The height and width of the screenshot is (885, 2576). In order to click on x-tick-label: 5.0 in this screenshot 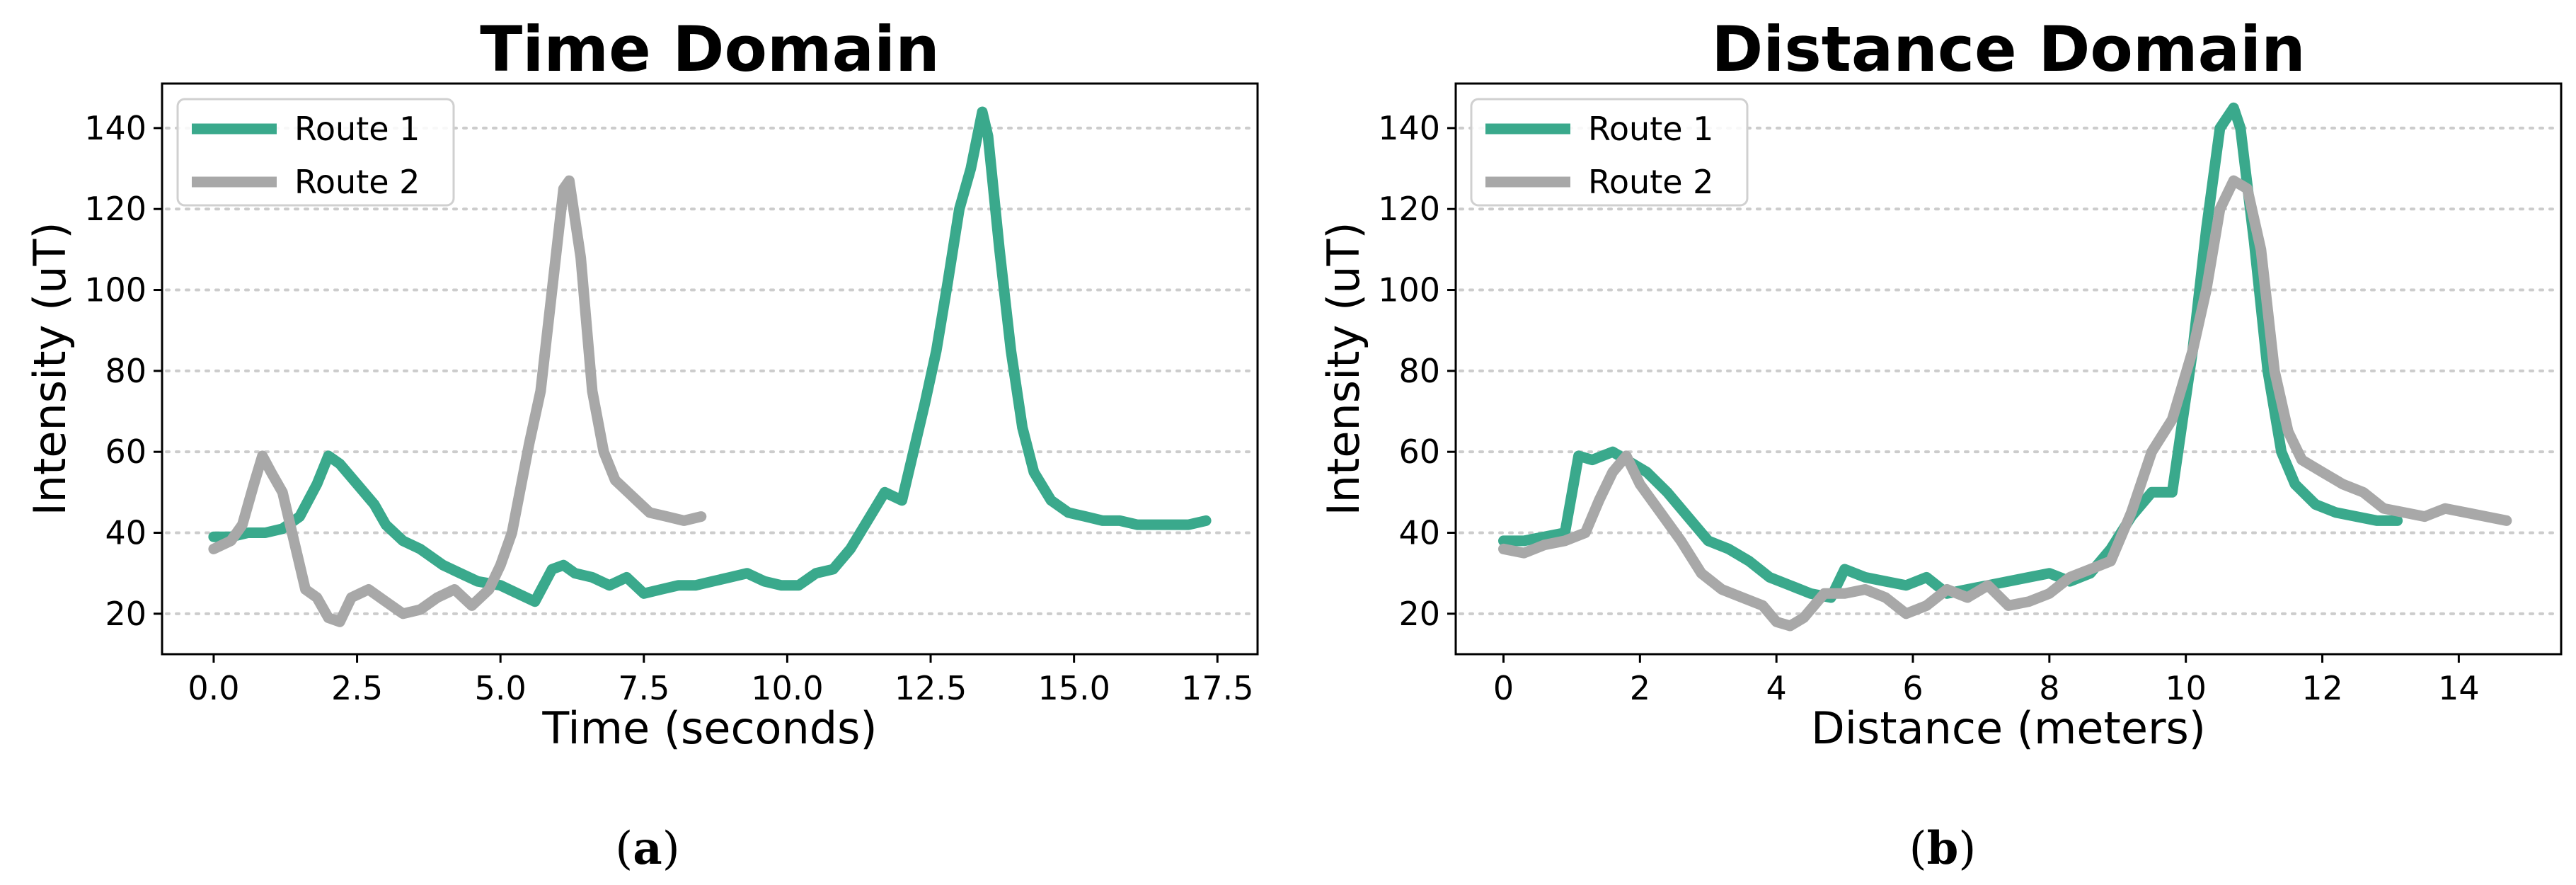, I will do `click(501, 688)`.